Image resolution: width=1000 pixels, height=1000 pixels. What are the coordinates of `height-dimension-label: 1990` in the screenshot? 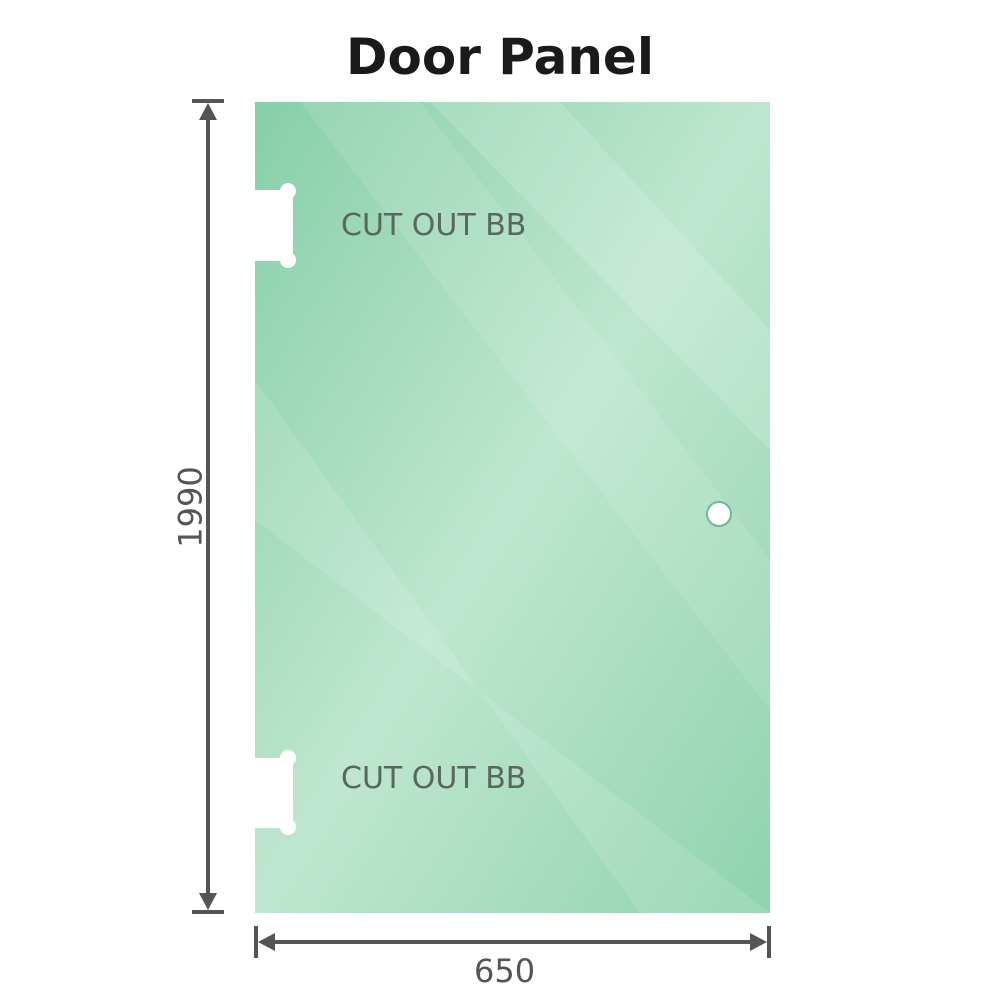 It's located at (190, 507).